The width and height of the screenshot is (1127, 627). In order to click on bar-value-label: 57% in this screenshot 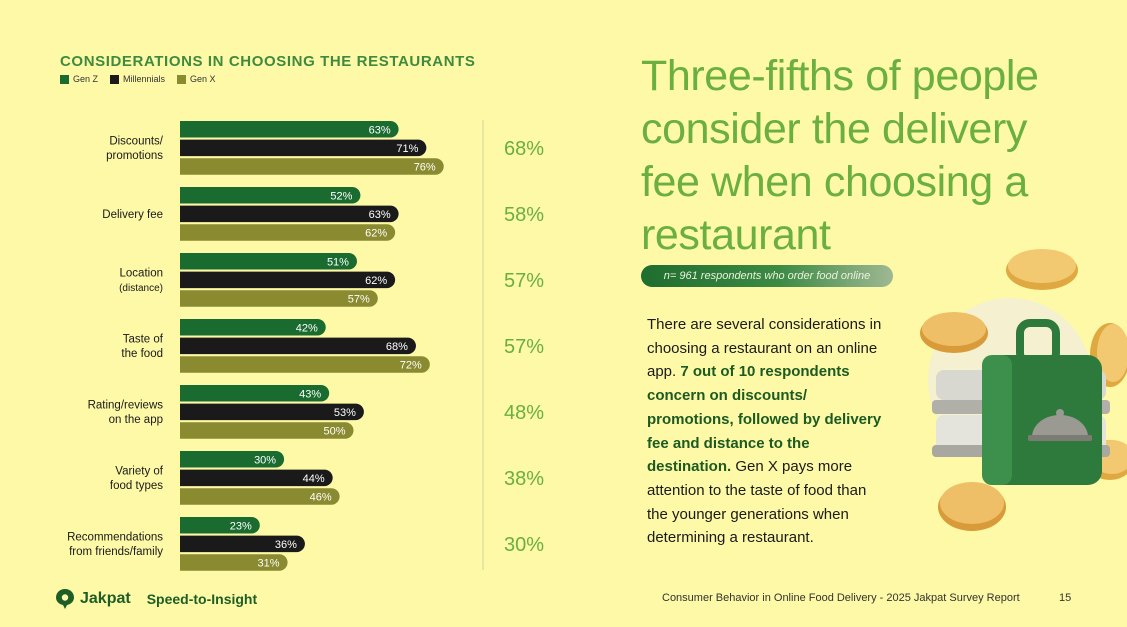, I will do `click(359, 299)`.